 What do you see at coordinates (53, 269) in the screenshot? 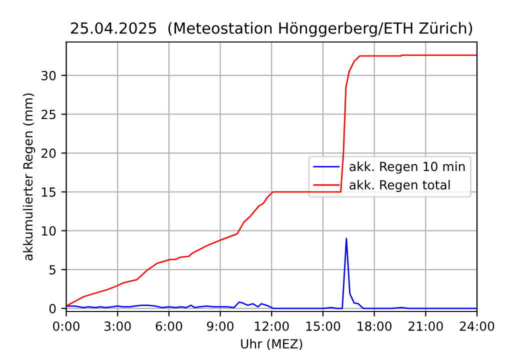
I see `y-tick-label: 5` at bounding box center [53, 269].